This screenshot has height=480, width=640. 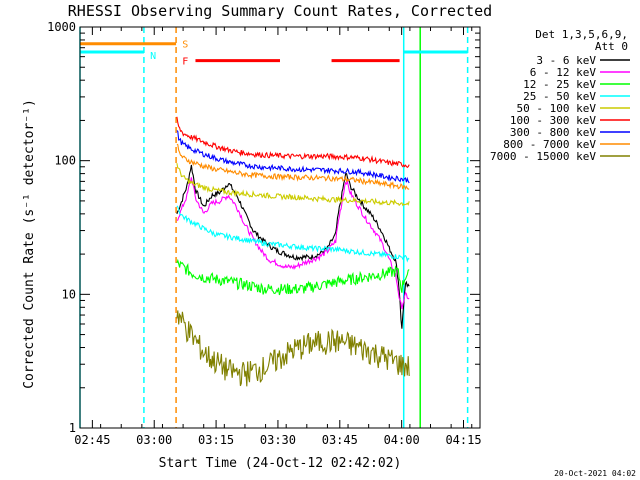 What do you see at coordinates (280, 463) in the screenshot?
I see `x-axis-label: Start Time (24-Oct-12 02:42:02)` at bounding box center [280, 463].